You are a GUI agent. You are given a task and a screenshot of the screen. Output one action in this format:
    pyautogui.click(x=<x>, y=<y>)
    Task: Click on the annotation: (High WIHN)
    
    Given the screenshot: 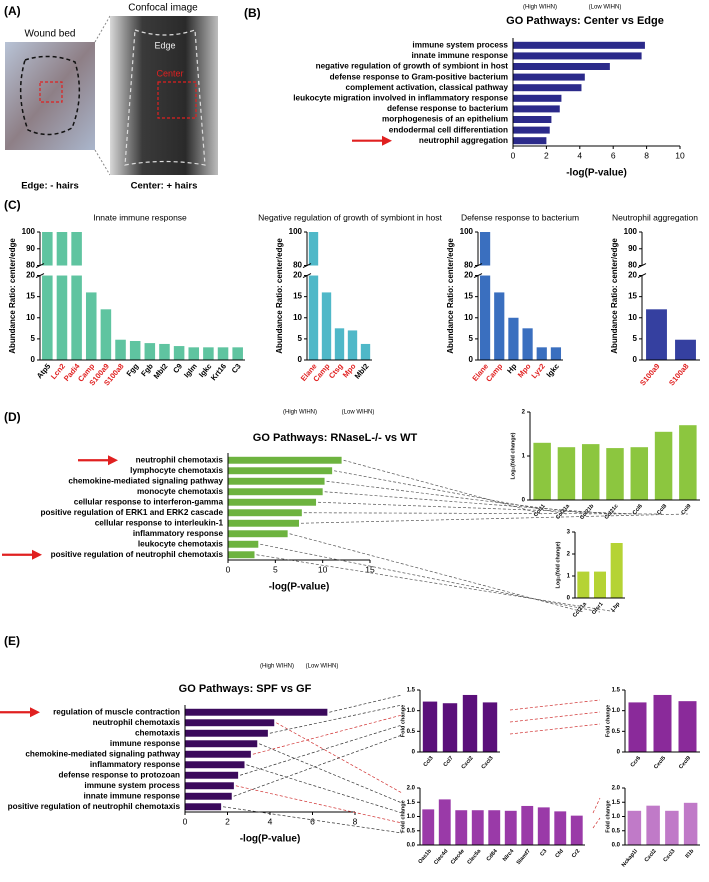 What is the action you would take?
    pyautogui.click(x=277, y=667)
    